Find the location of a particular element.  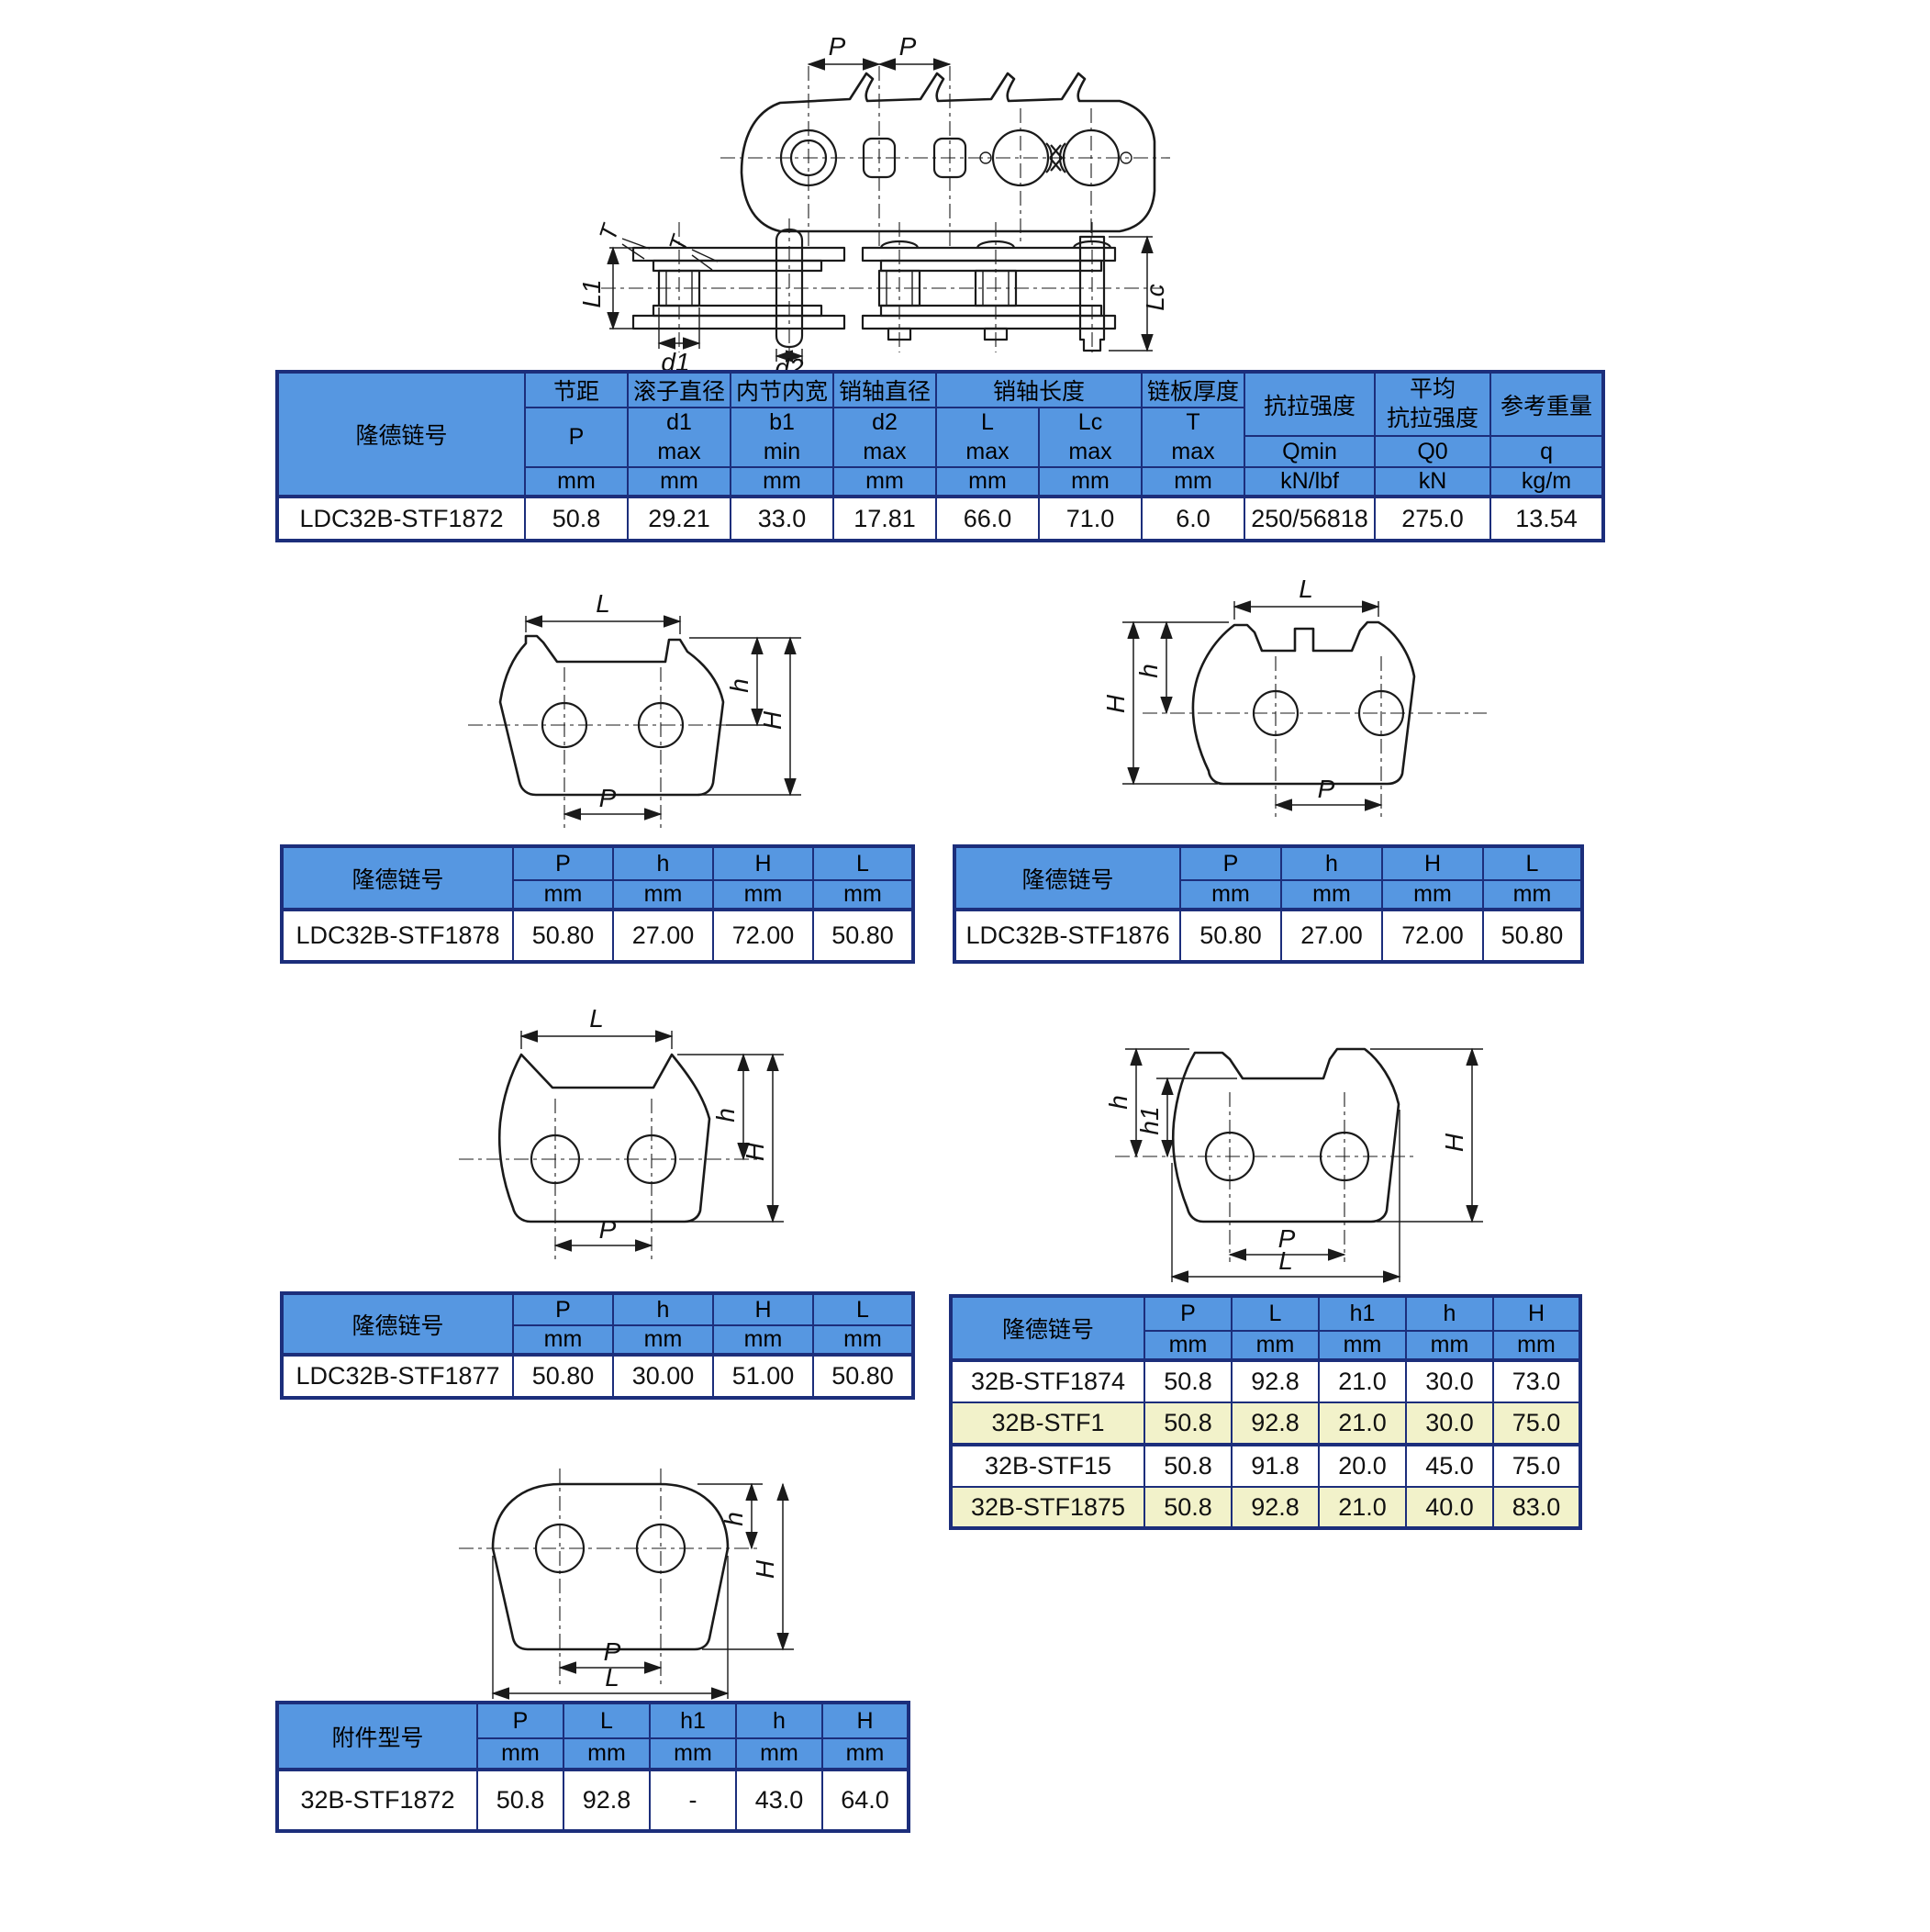

chain-model: LDC32B-STF1872 is located at coordinates (401, 518).